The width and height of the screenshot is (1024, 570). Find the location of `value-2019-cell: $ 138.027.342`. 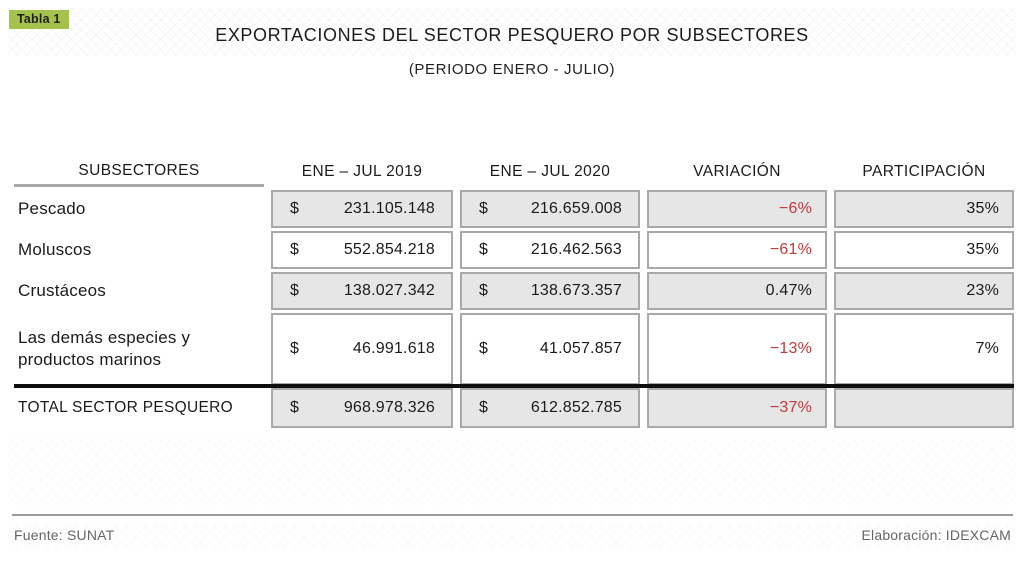

value-2019-cell: $ 138.027.342 is located at coordinates (362, 291).